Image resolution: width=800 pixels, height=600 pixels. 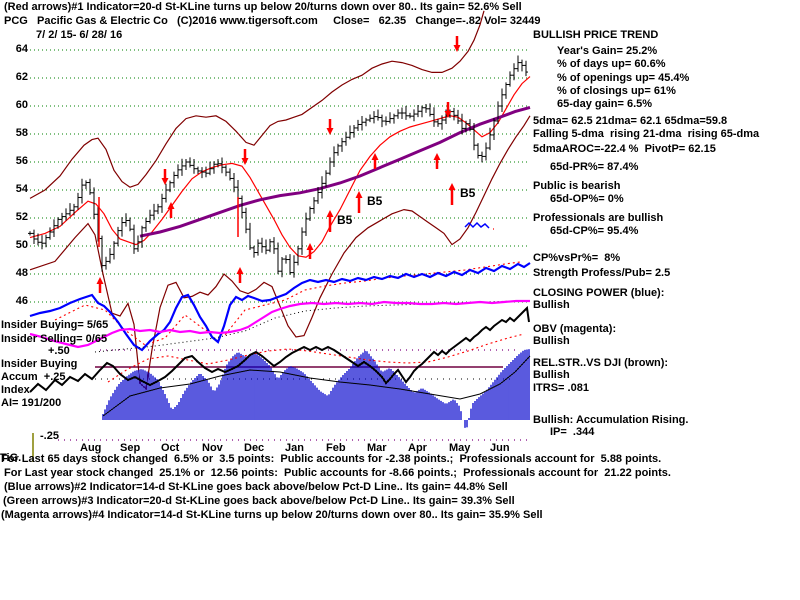 What do you see at coordinates (607, 51) in the screenshot?
I see `analysis-text-line: Year's Gain= 25.2%` at bounding box center [607, 51].